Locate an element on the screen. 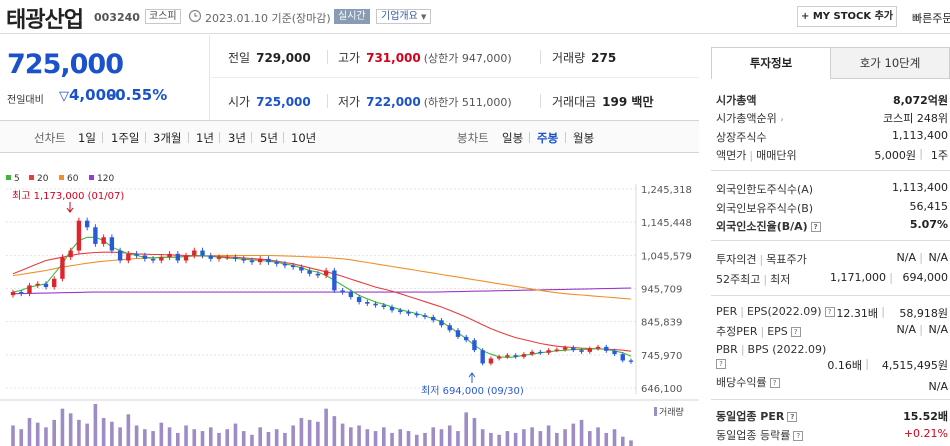 The height and width of the screenshot is (446, 950). cap-rank-label: 시가총액순위 is located at coordinates (746, 118).